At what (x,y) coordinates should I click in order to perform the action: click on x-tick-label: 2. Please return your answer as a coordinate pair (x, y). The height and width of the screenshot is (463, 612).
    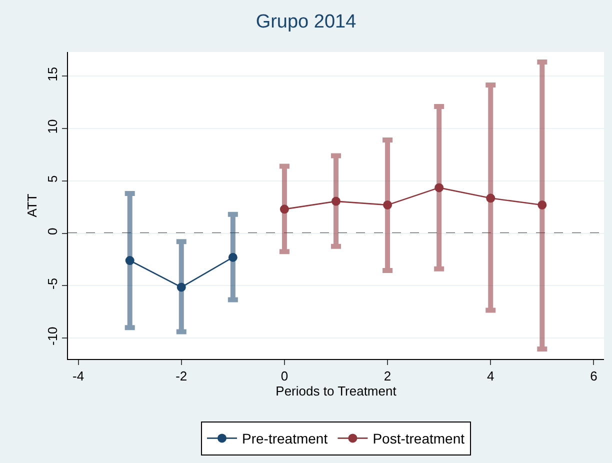
    Looking at the image, I should click on (388, 376).